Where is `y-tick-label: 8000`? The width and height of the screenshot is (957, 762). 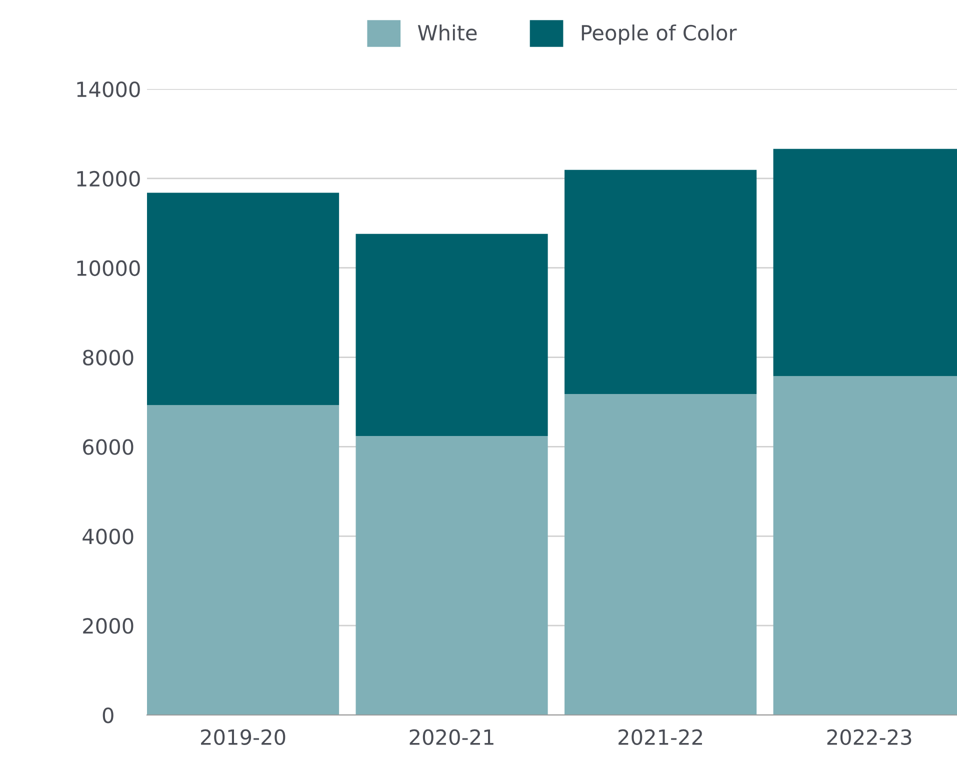
y-tick-label: 8000 is located at coordinates (108, 358).